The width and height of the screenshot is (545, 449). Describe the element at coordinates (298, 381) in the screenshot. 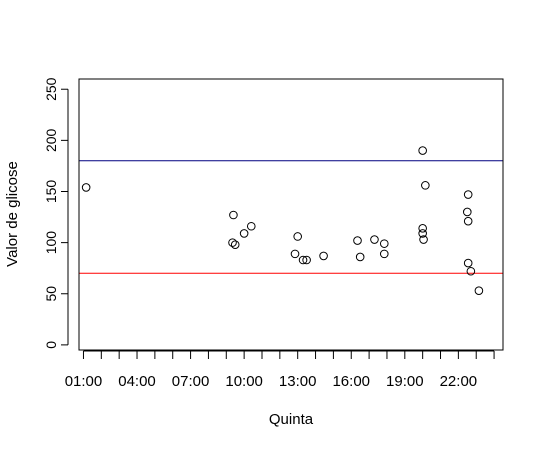

I see `x-tick-label-1300: 13:00` at that location.